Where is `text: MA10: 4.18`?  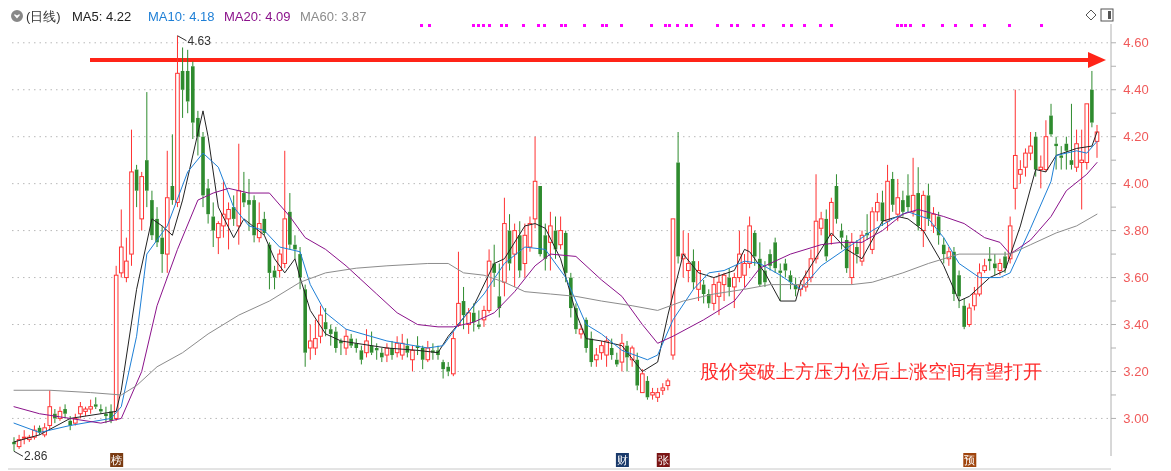 text: MA10: 4.18 is located at coordinates (181, 16).